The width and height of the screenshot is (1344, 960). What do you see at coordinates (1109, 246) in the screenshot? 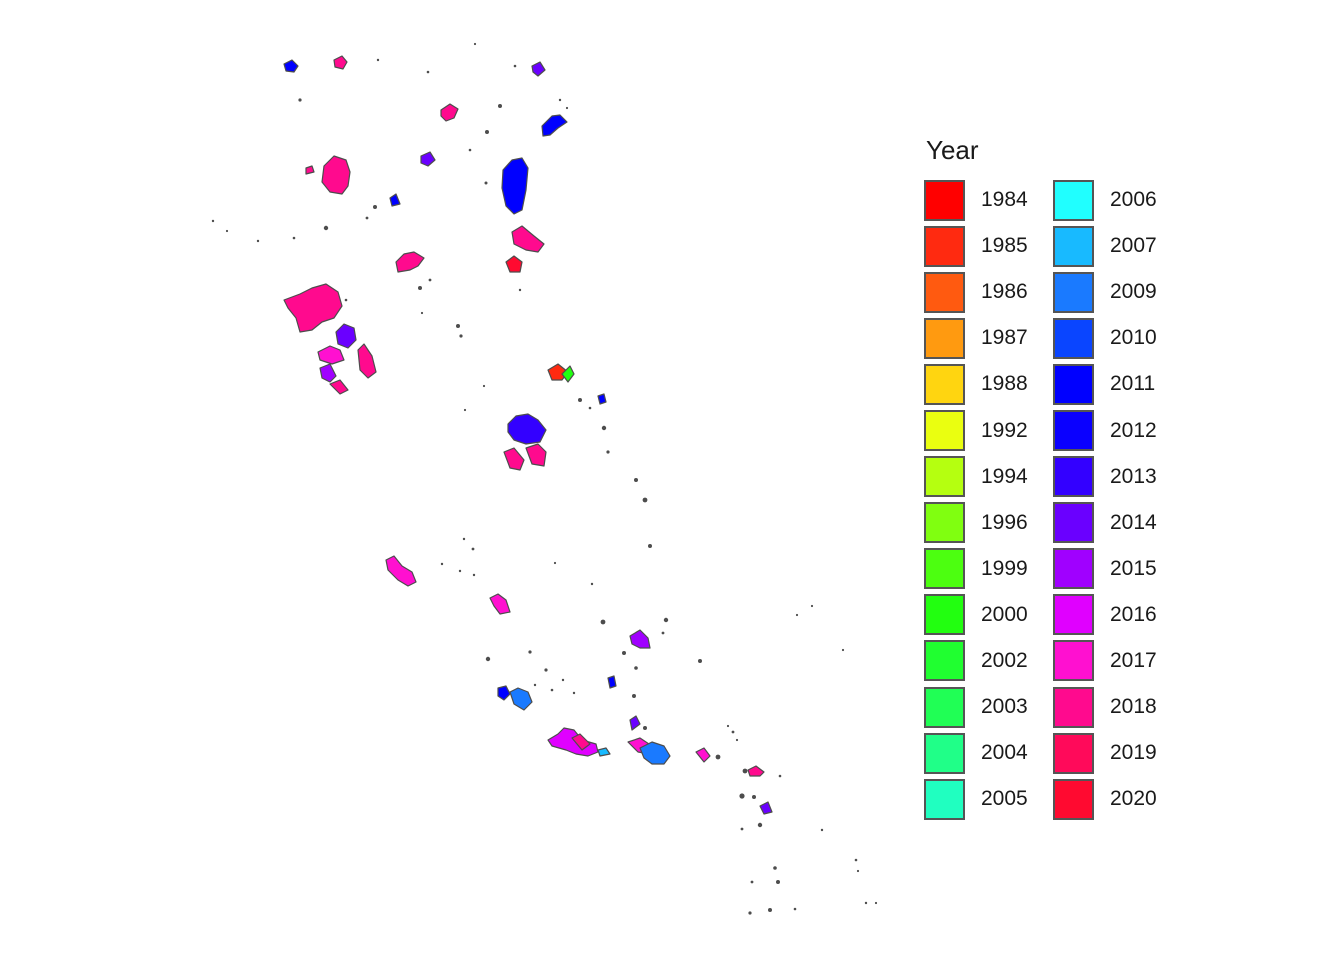
I see `legend-item: 2007` at bounding box center [1109, 246].